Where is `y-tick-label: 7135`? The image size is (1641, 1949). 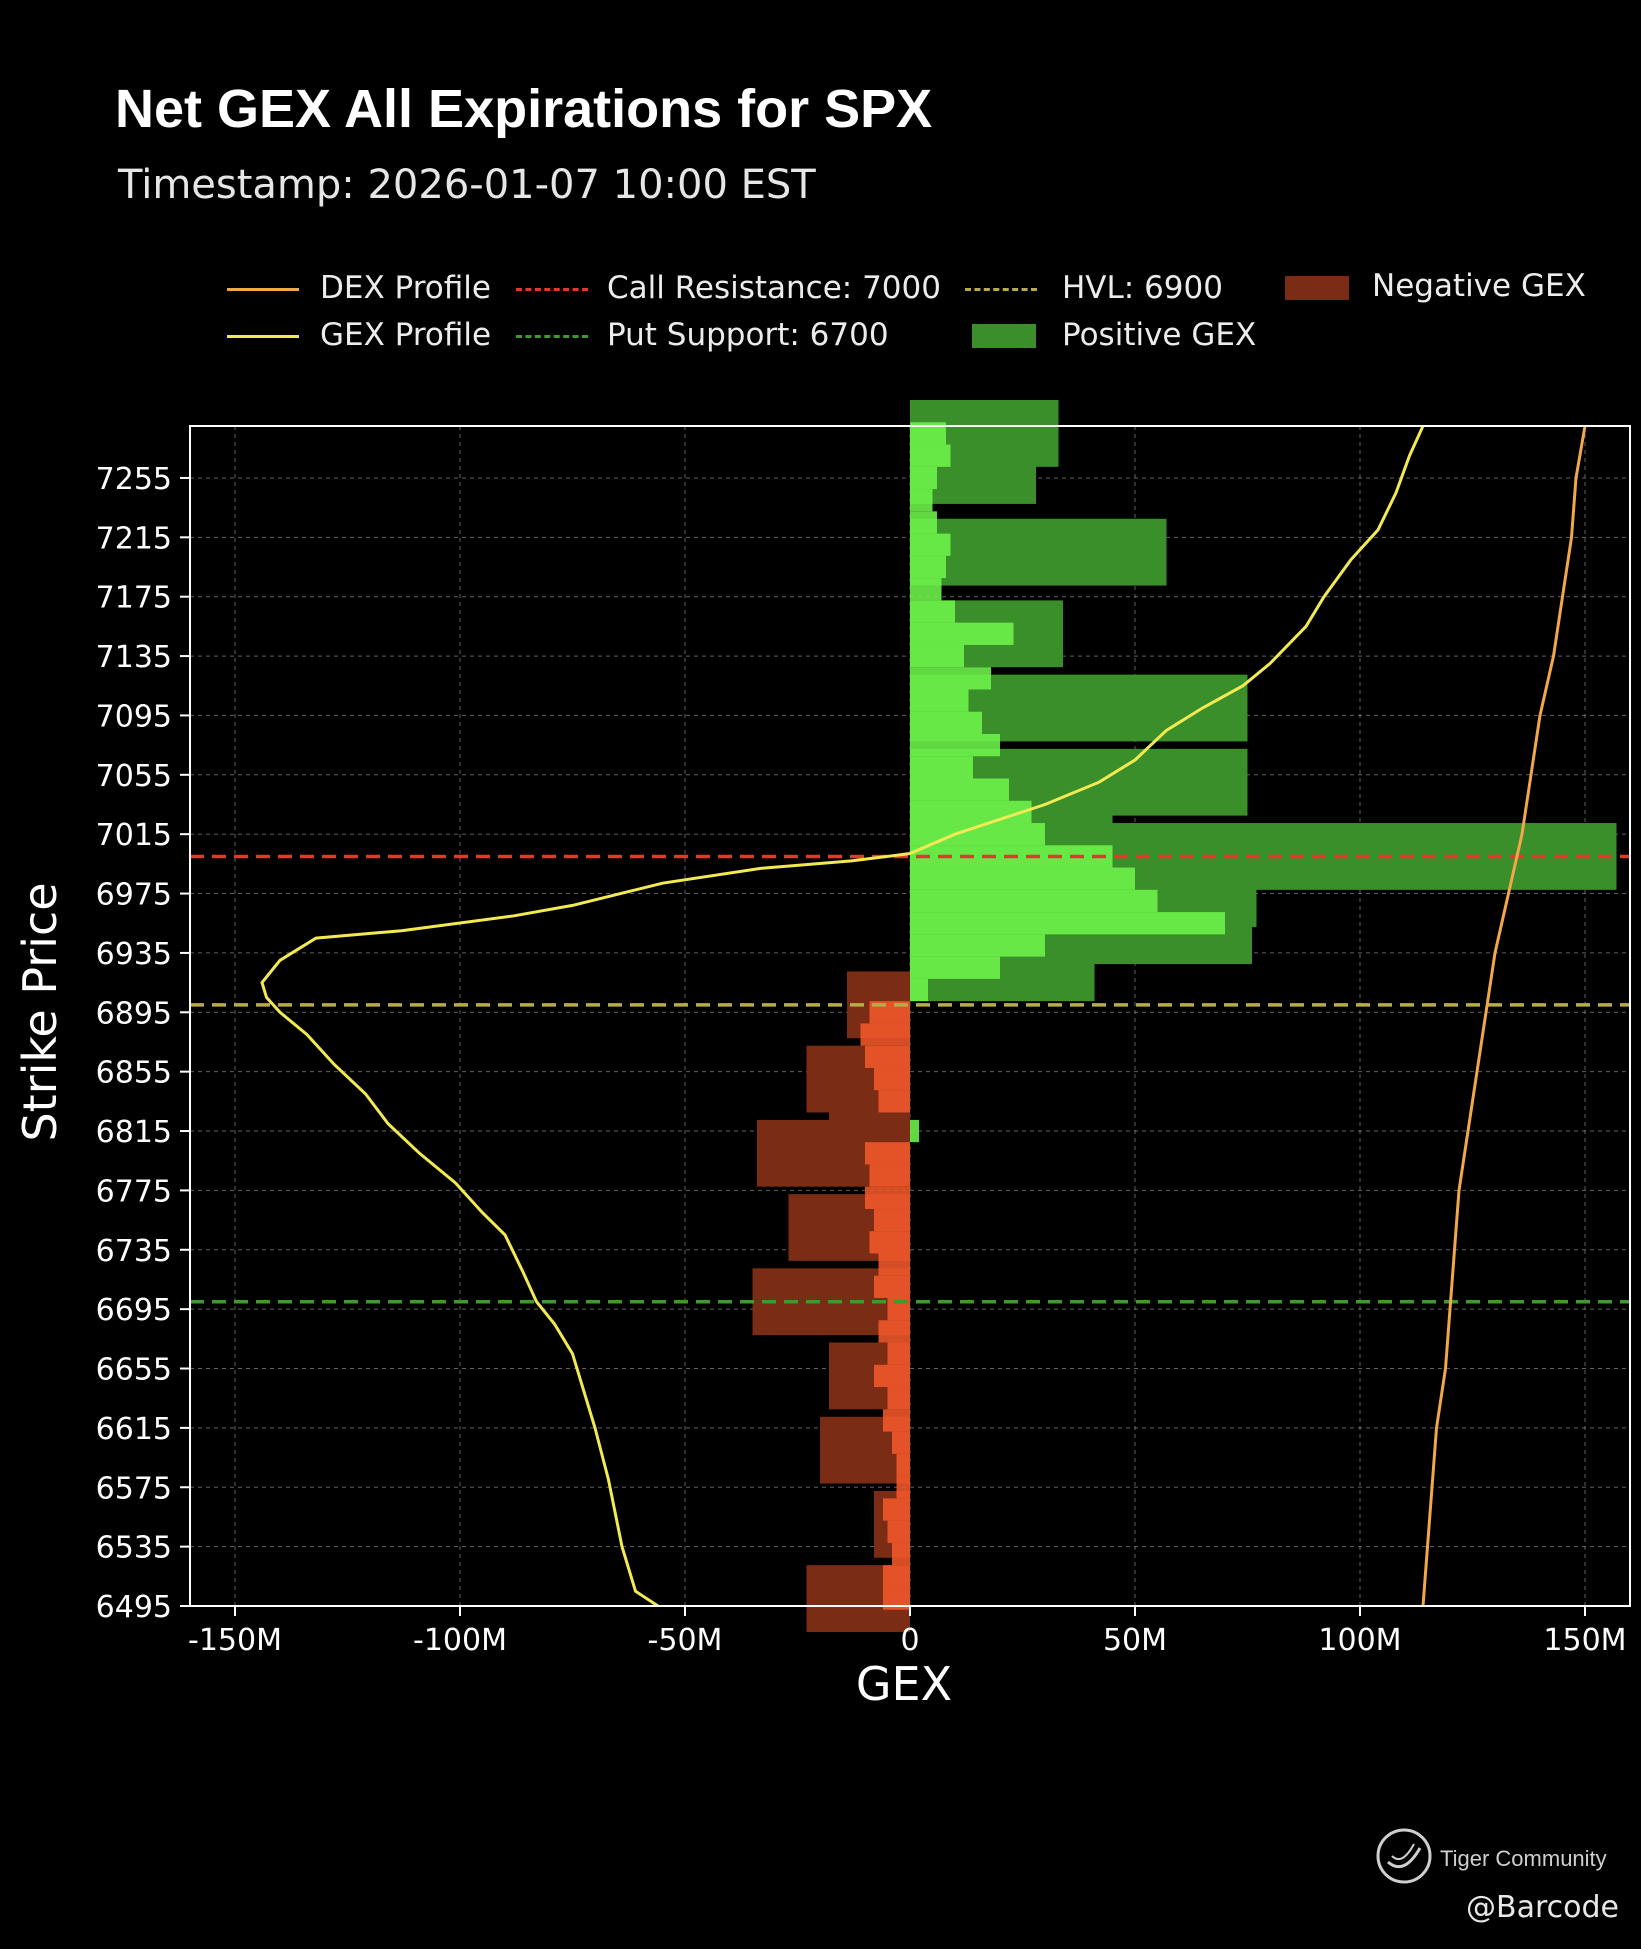
y-tick-label: 7135 is located at coordinates (134, 657).